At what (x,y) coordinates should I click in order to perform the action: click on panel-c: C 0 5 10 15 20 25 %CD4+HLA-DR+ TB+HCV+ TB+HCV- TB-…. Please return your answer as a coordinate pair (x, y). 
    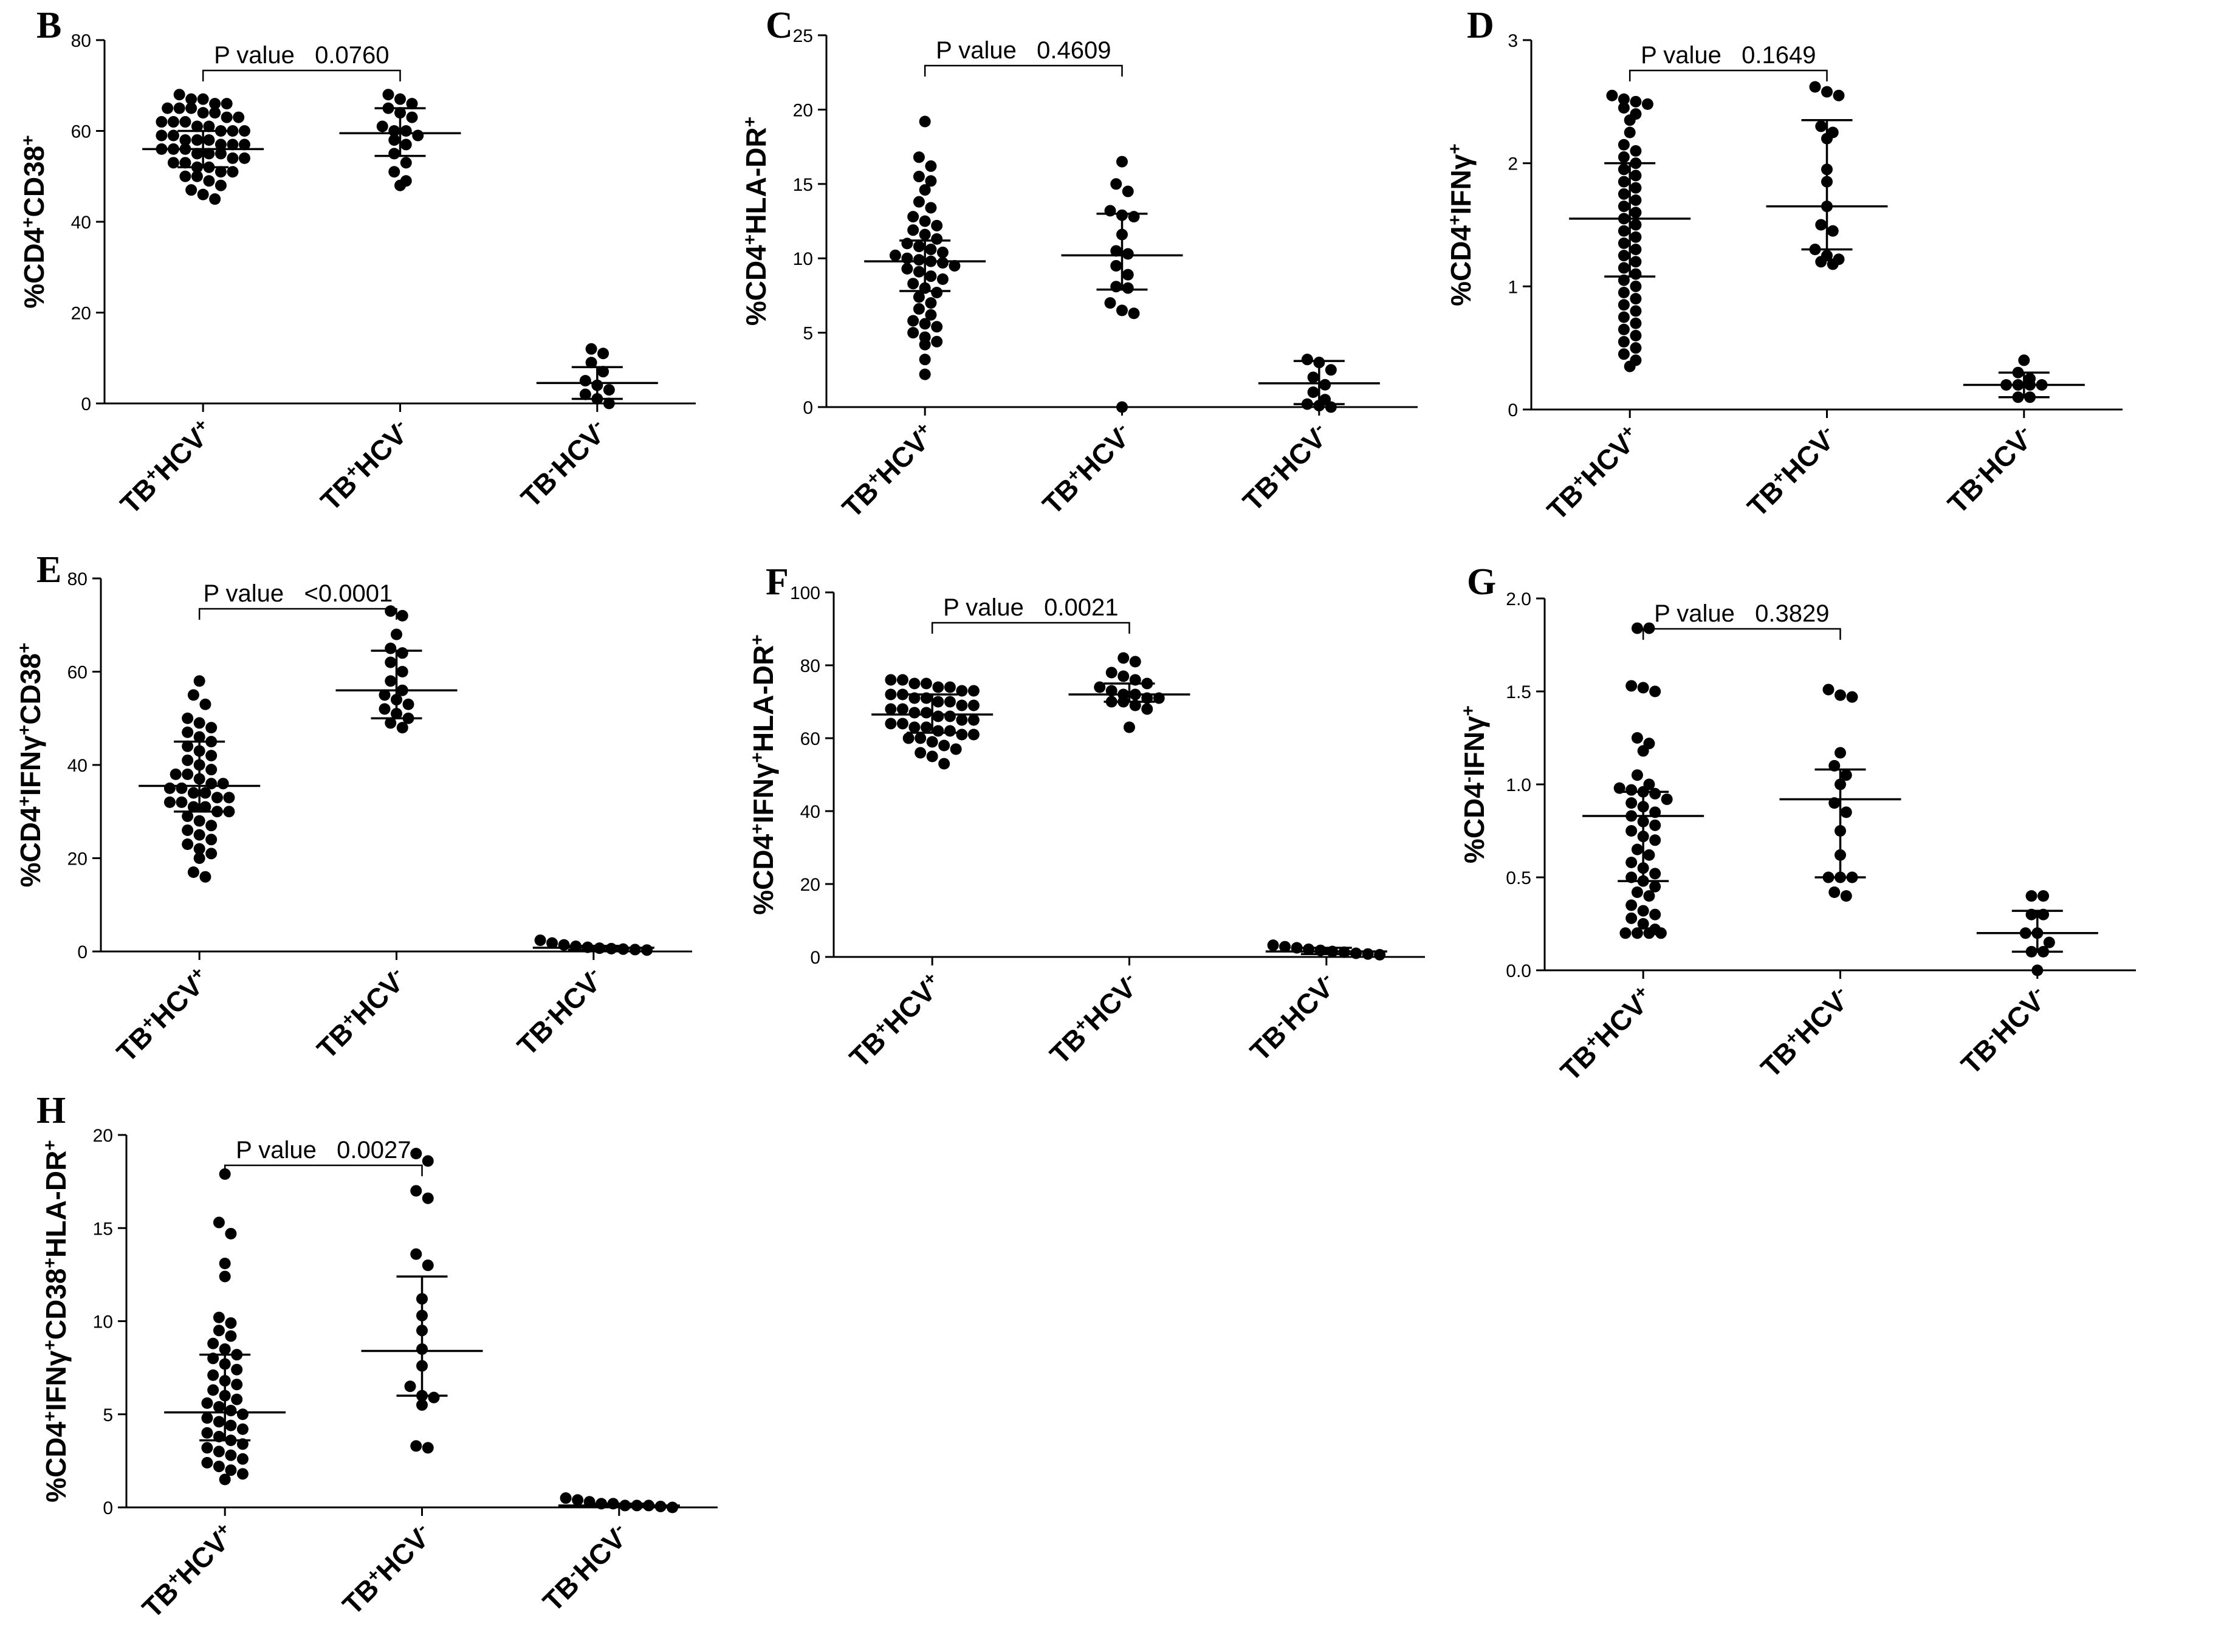
    Looking at the image, I should click on (1079, 264).